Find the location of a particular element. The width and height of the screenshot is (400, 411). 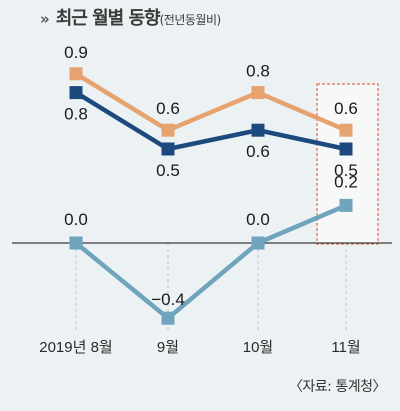

series-1-label-3: 0.5 is located at coordinates (346, 170).